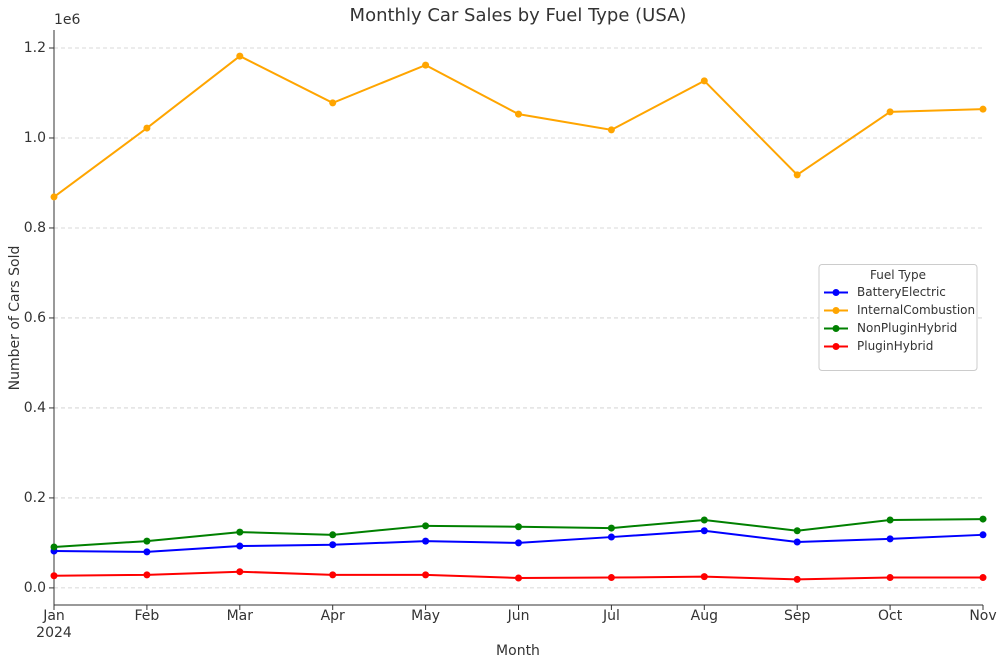  I want to click on x-tick-label: Sep, so click(797, 616).